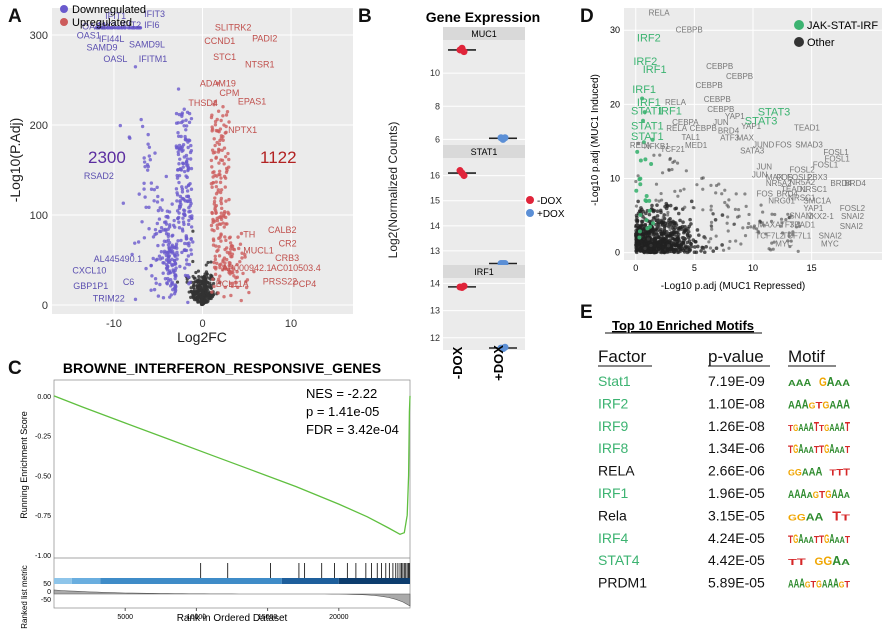 The height and width of the screenshot is (630, 887). I want to click on stat-nes: NES = -2.22, so click(341, 393).